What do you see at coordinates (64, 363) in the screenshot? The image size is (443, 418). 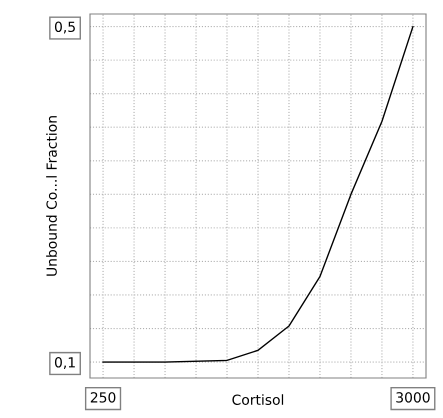 I see `y-tick-label: 0,1` at bounding box center [64, 363].